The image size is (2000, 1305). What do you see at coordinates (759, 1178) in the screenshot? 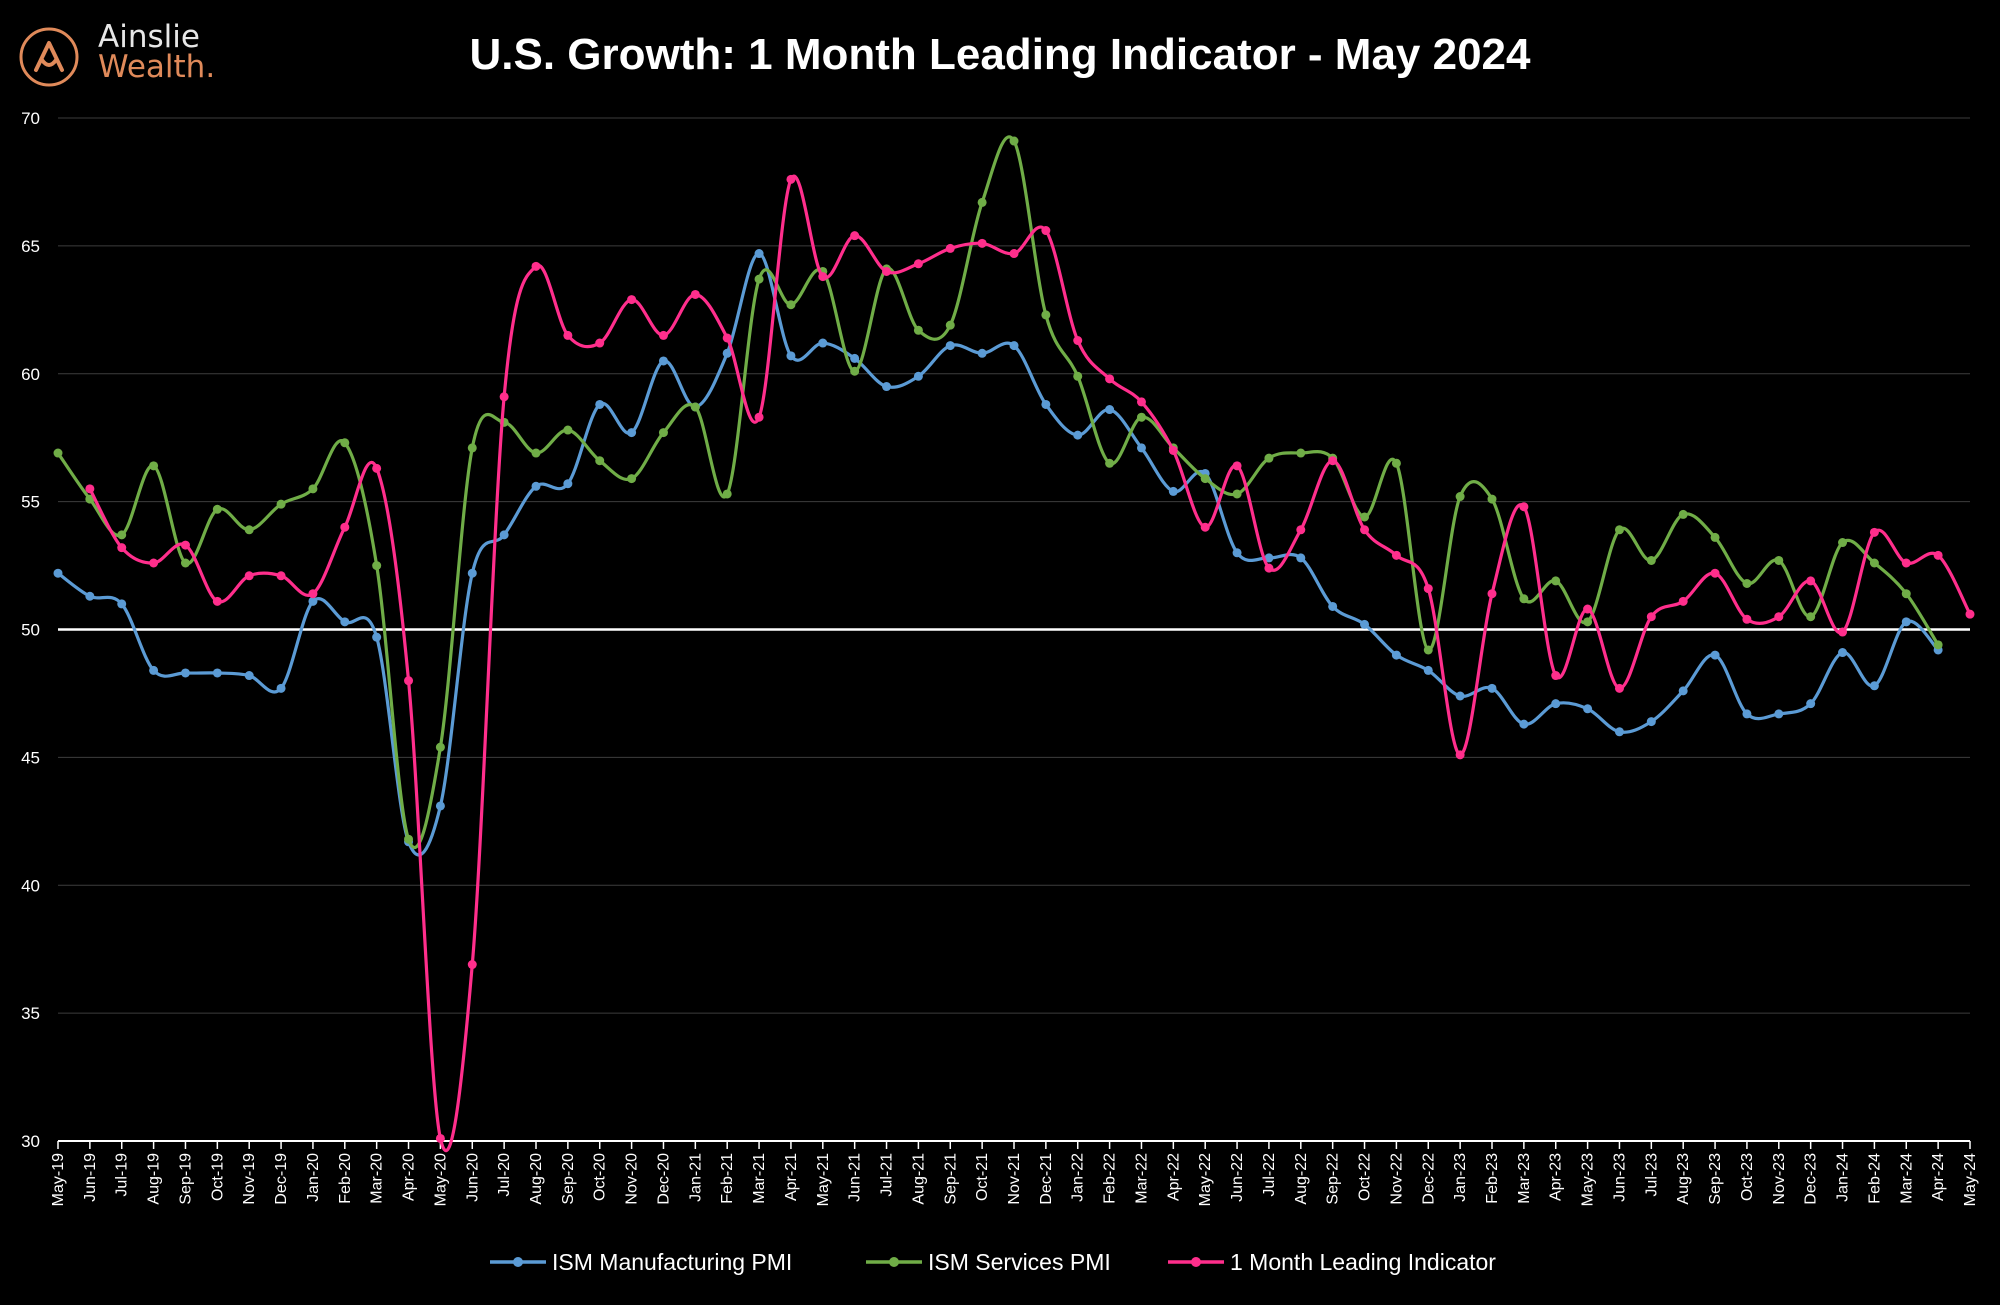
I see `x-tick-label: Mar-21` at bounding box center [759, 1178].